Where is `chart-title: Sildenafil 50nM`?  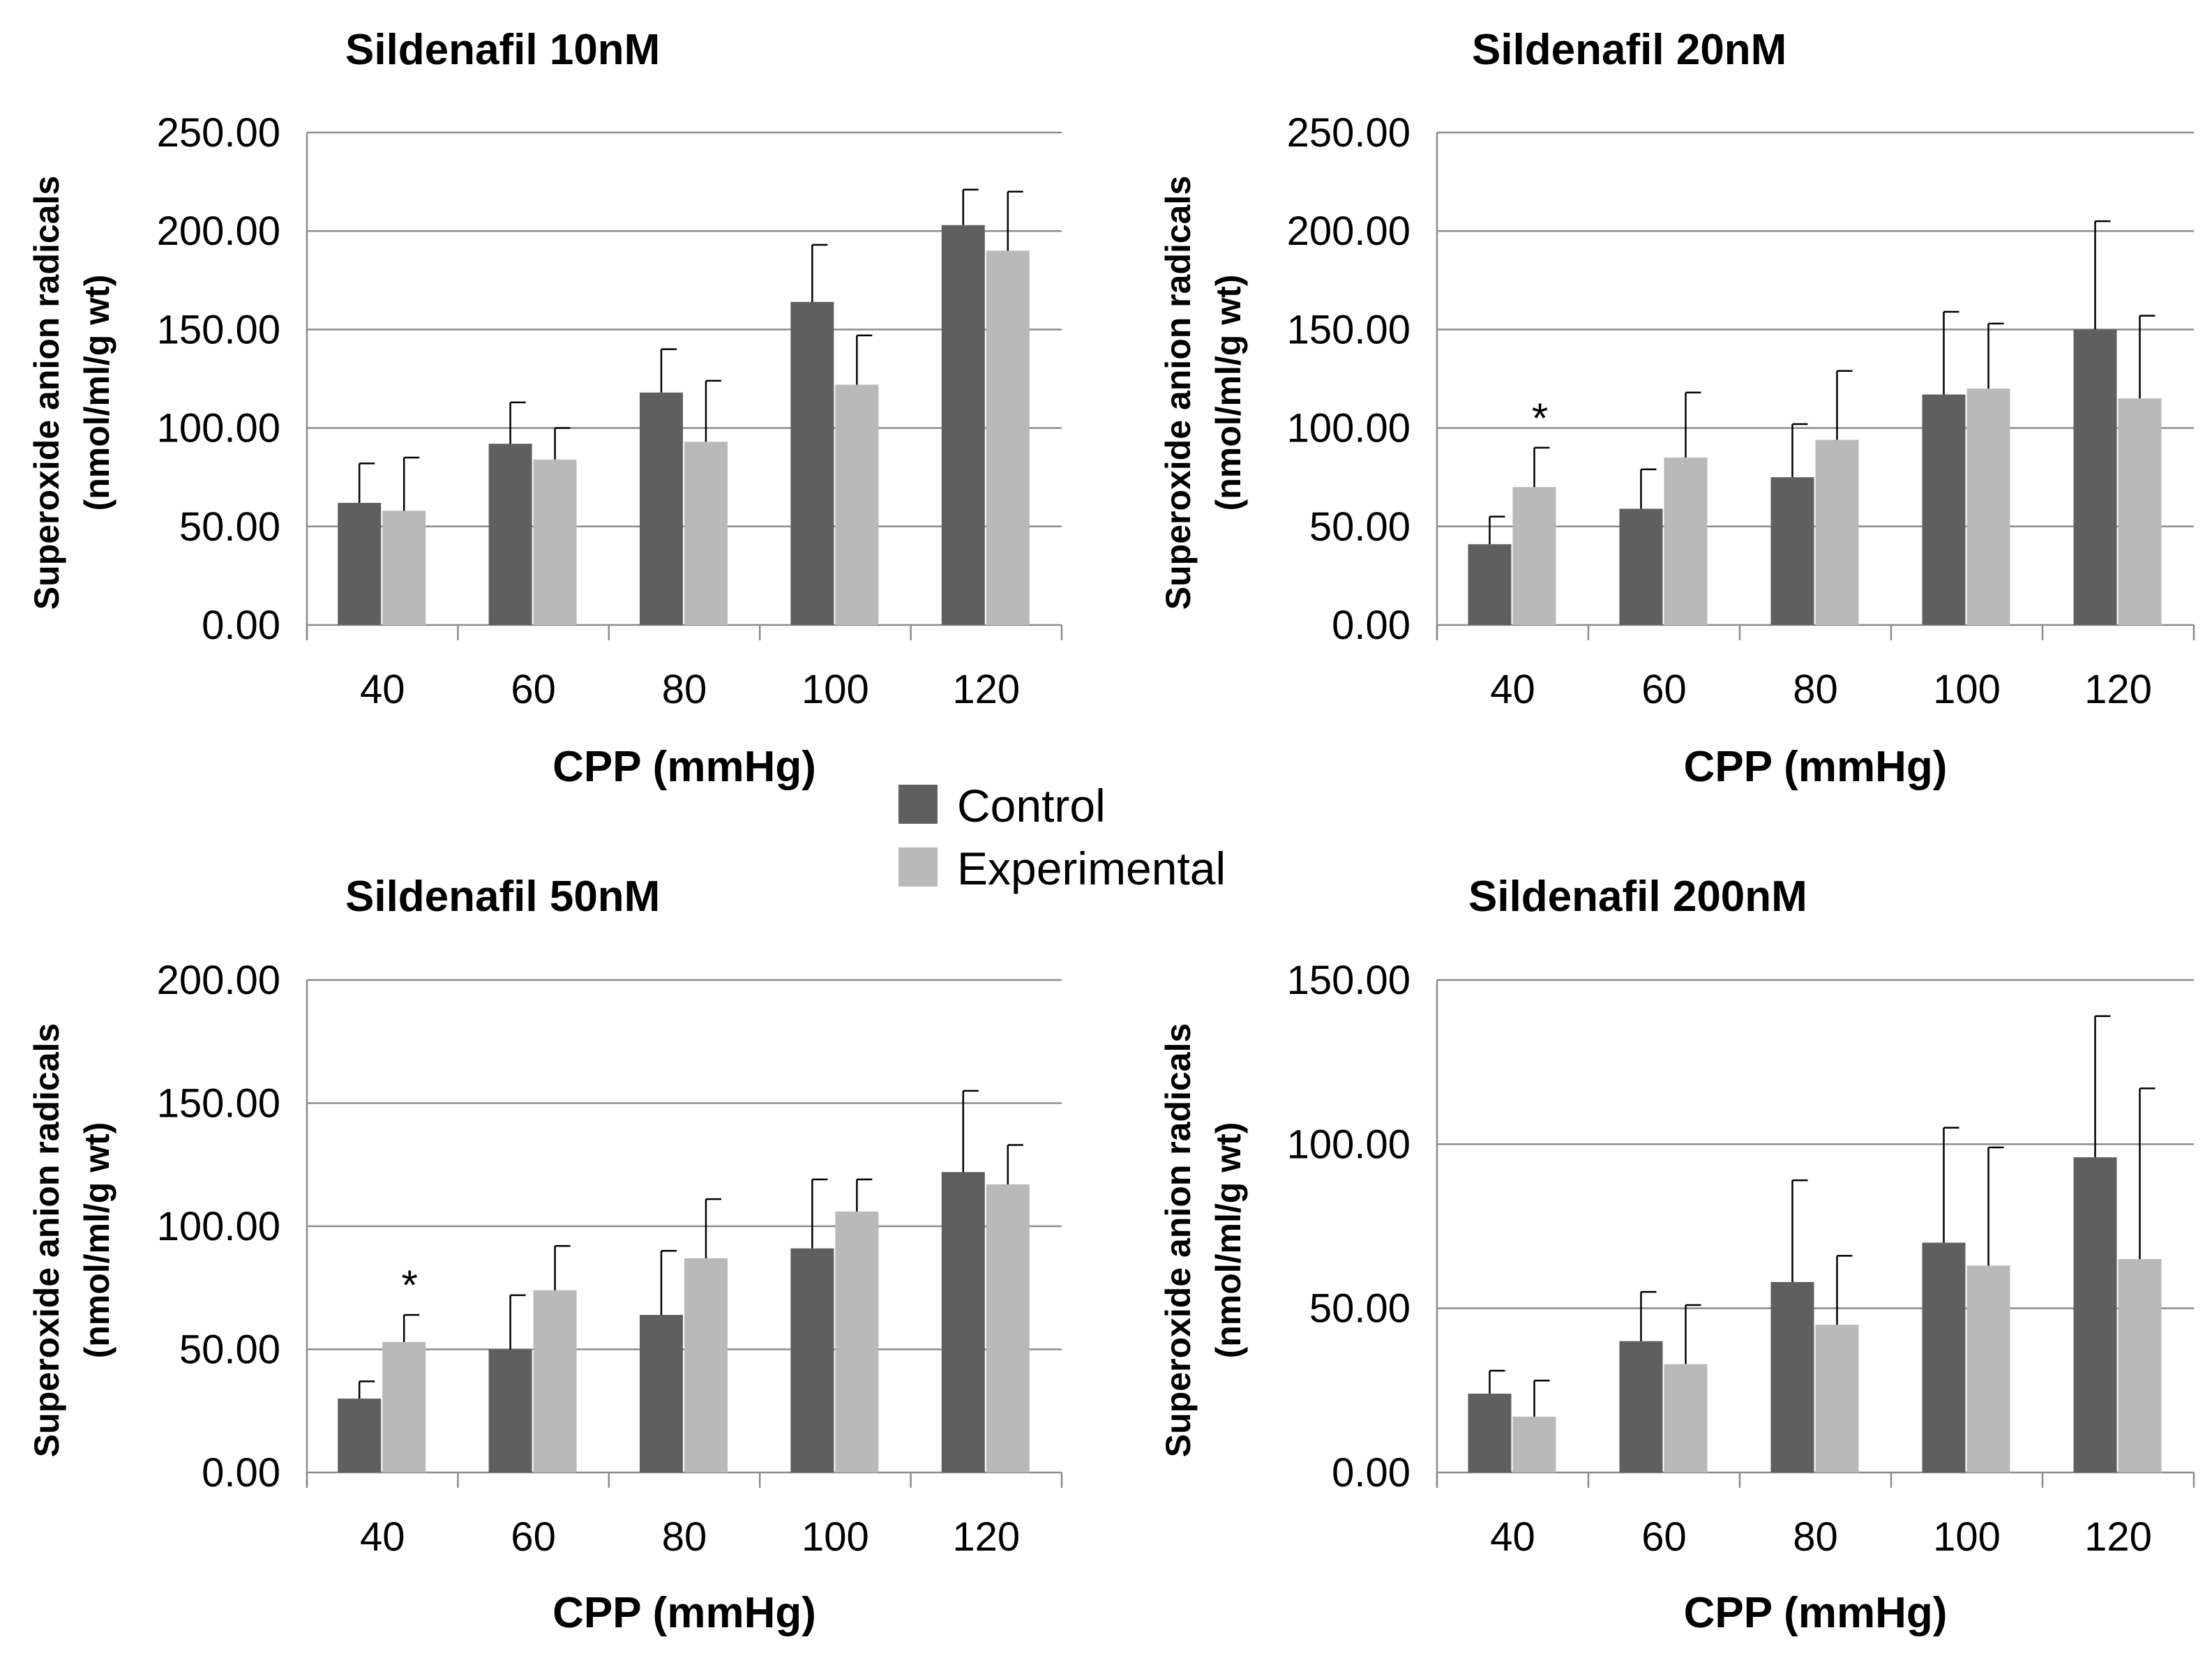 chart-title: Sildenafil 50nM is located at coordinates (503, 897).